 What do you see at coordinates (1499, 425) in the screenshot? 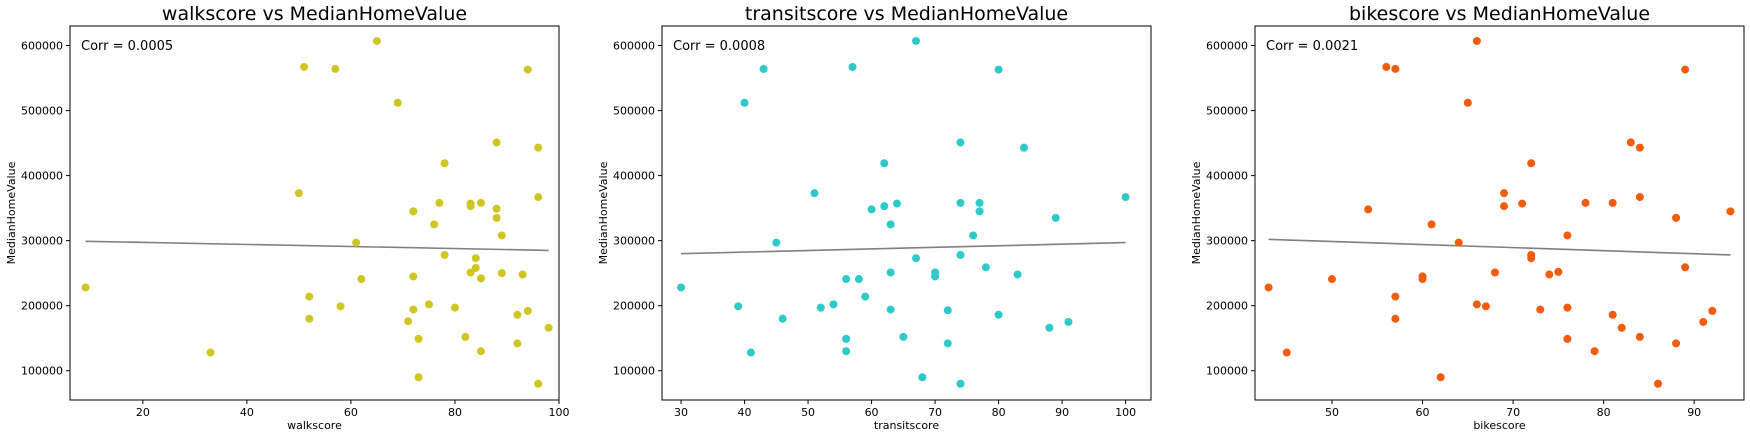
I see `x-axis-label: bikescore` at bounding box center [1499, 425].